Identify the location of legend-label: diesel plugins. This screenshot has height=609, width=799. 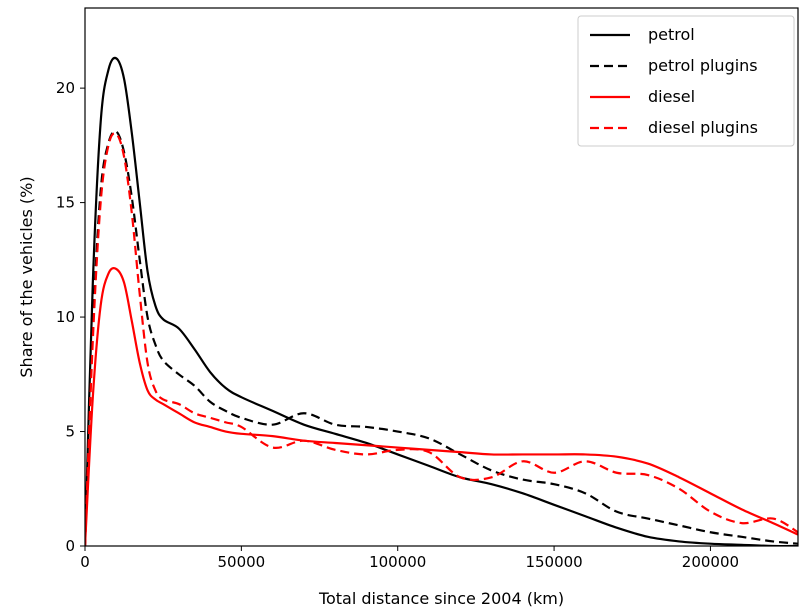
(703, 127).